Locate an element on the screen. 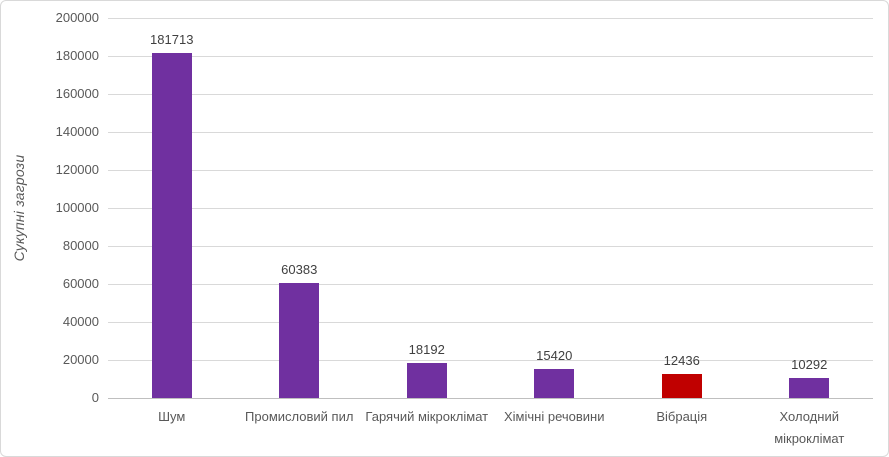  x-category-label: Шум is located at coordinates (172, 416).